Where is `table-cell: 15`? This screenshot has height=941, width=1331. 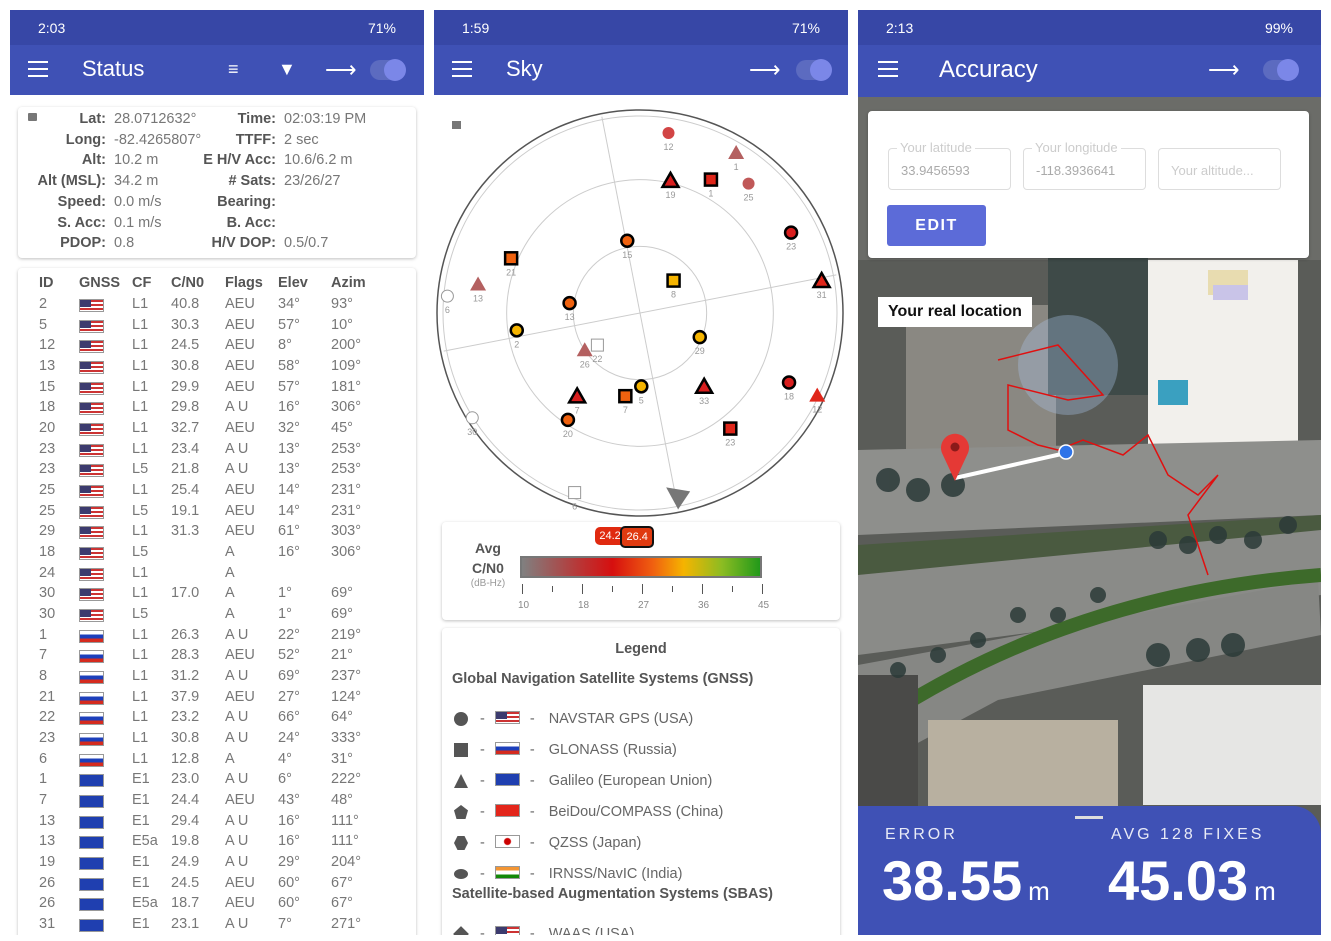 table-cell: 15 is located at coordinates (47, 386).